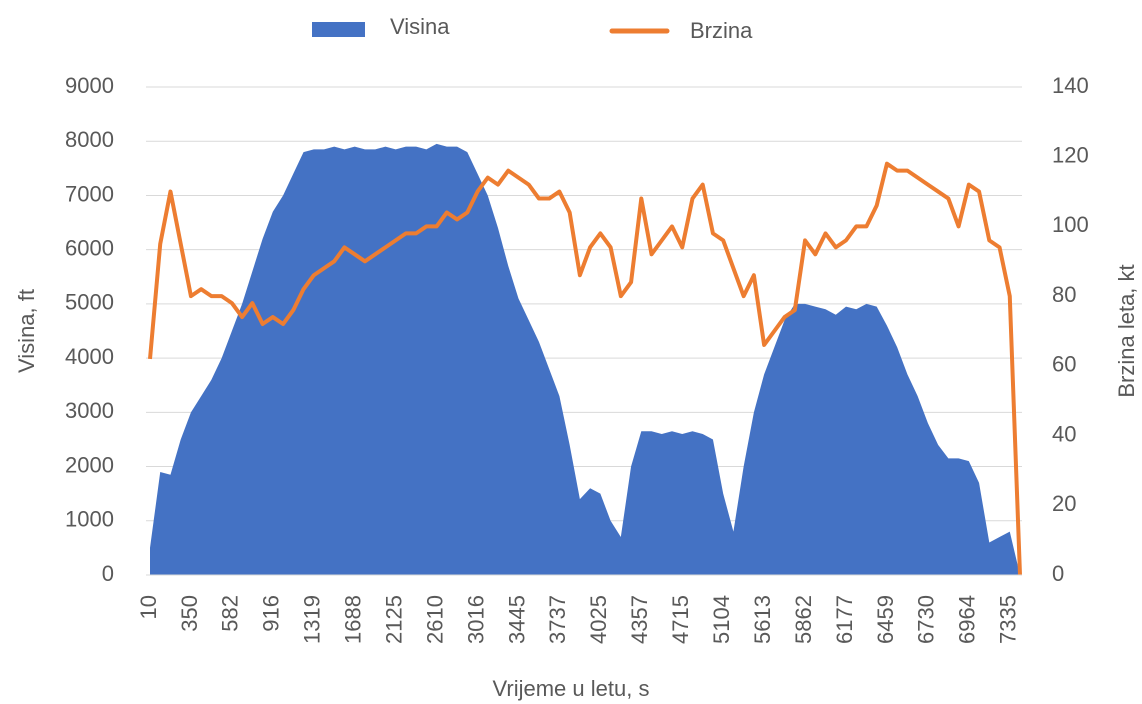  Describe the element at coordinates (1064, 503) in the screenshot. I see `y2-tick-label: 20` at that location.